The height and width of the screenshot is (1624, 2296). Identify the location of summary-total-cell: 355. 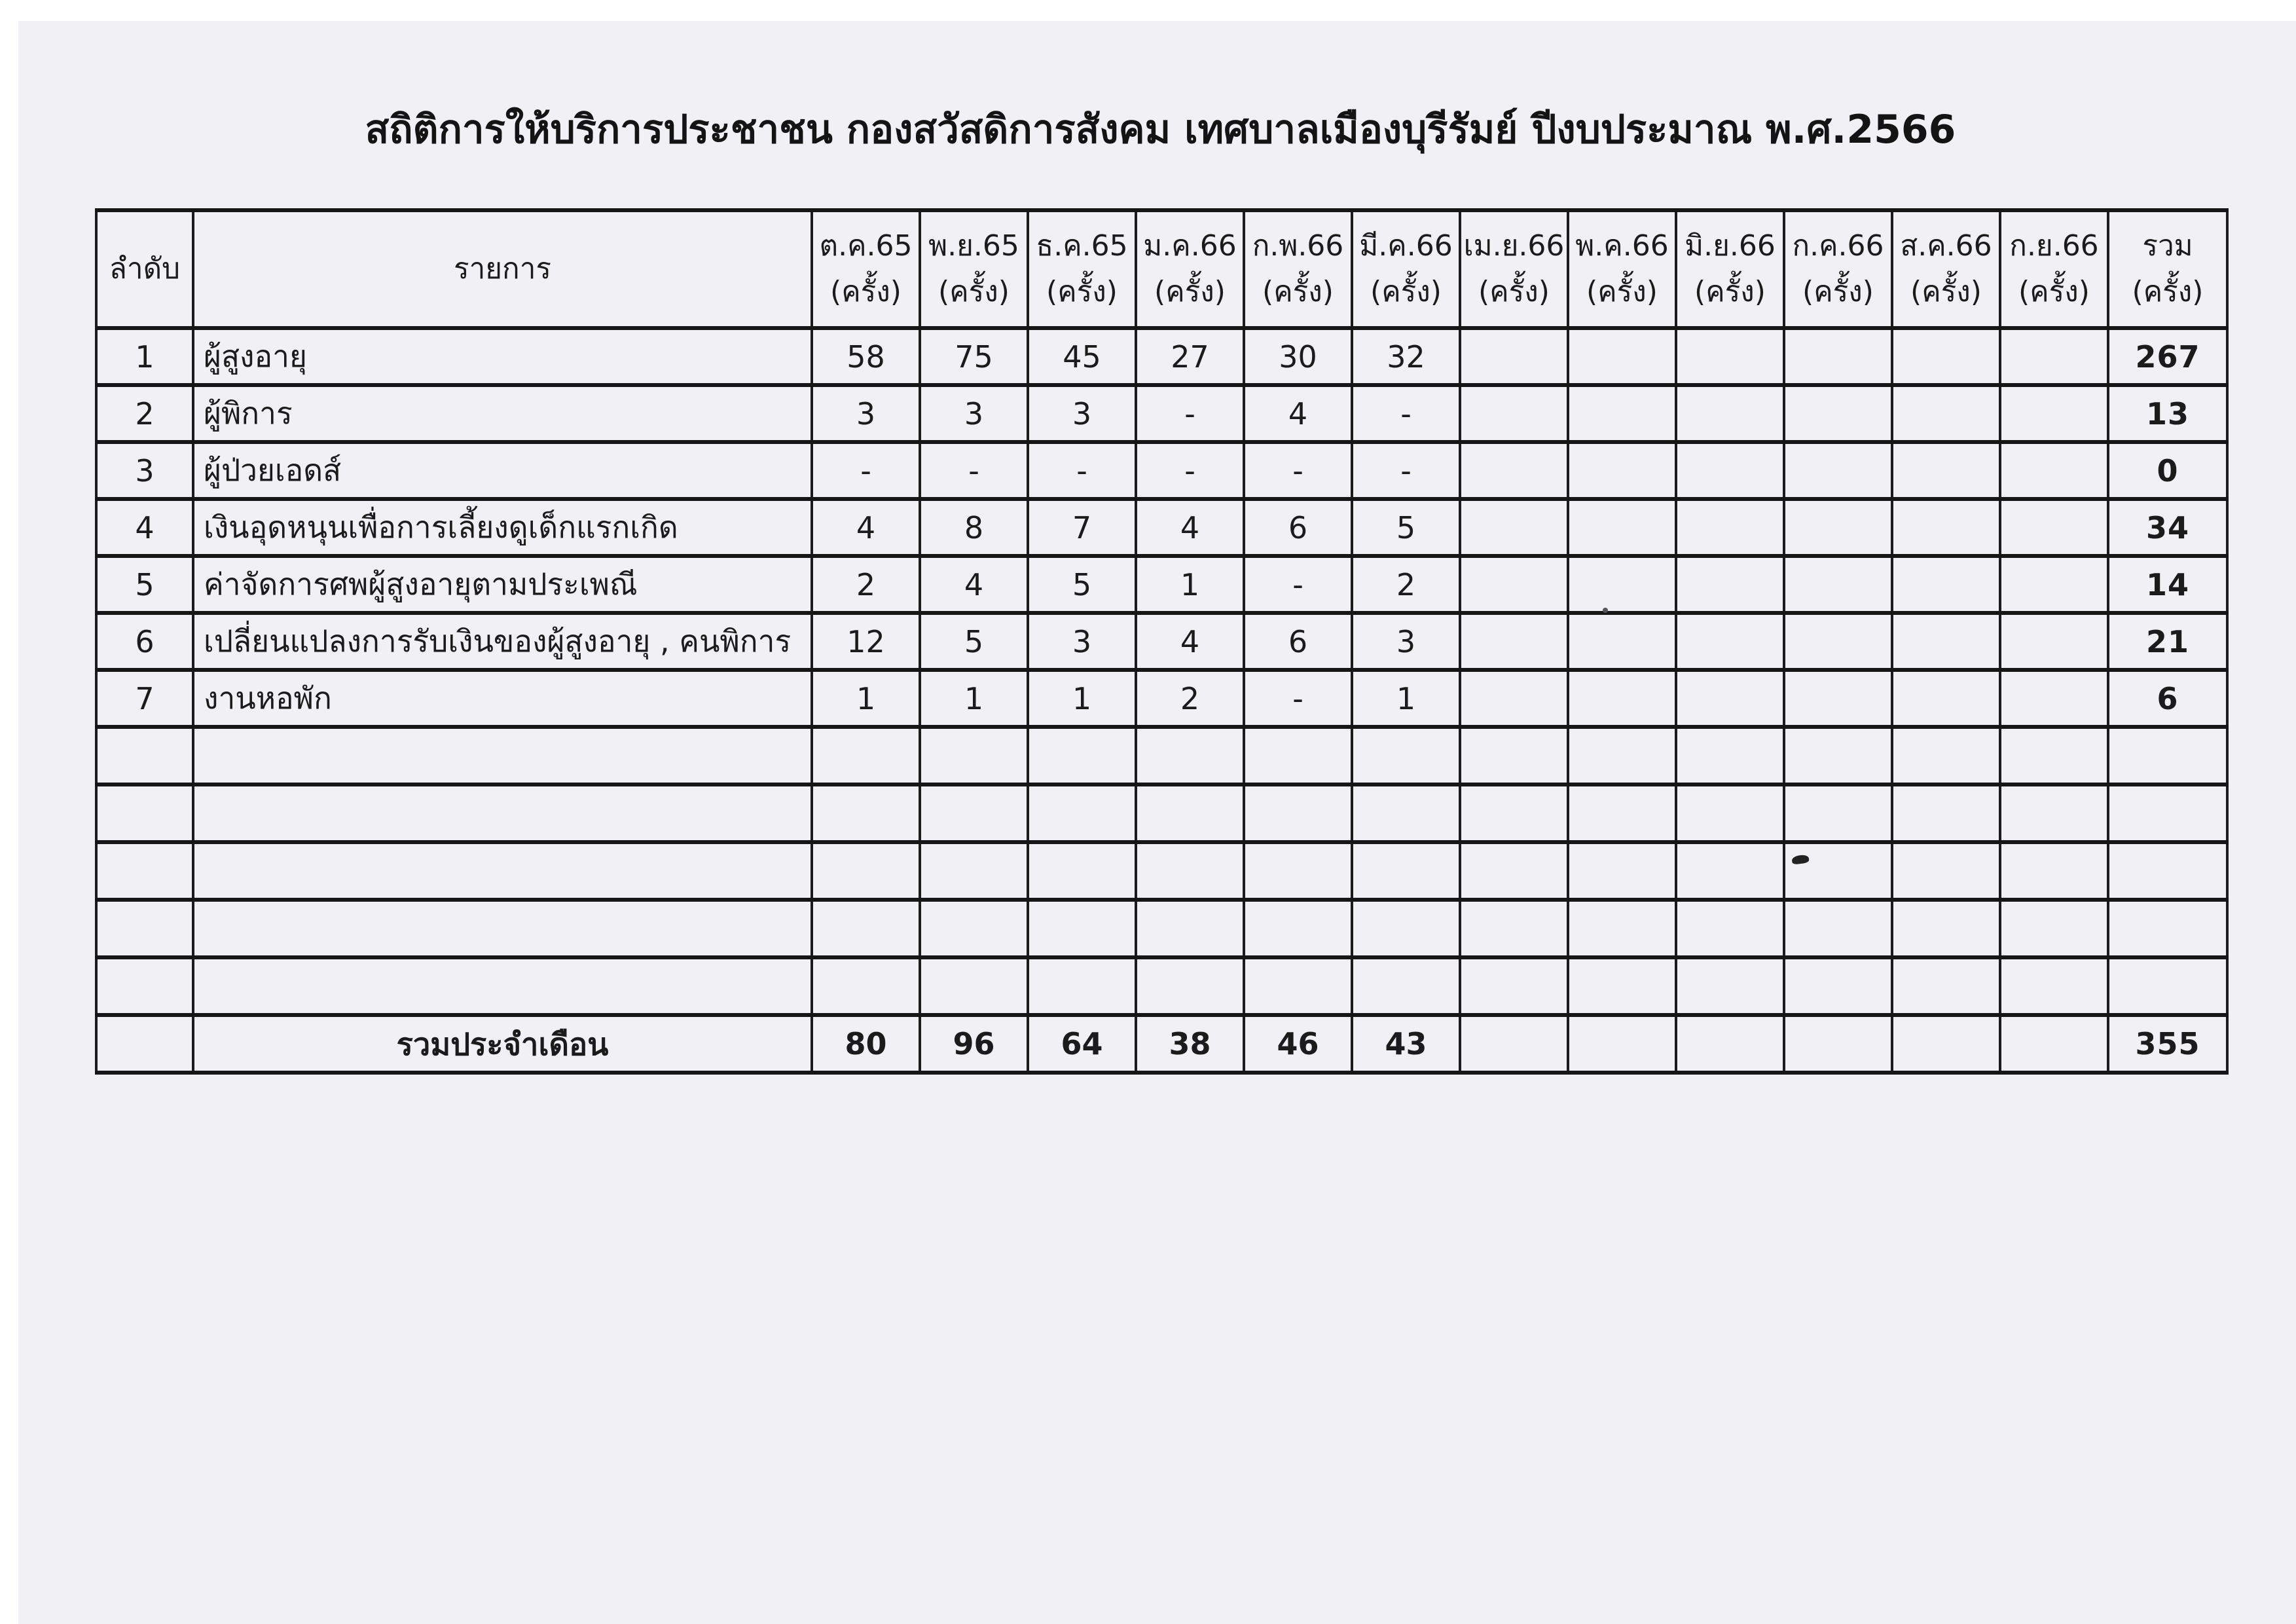
(2168, 1044).